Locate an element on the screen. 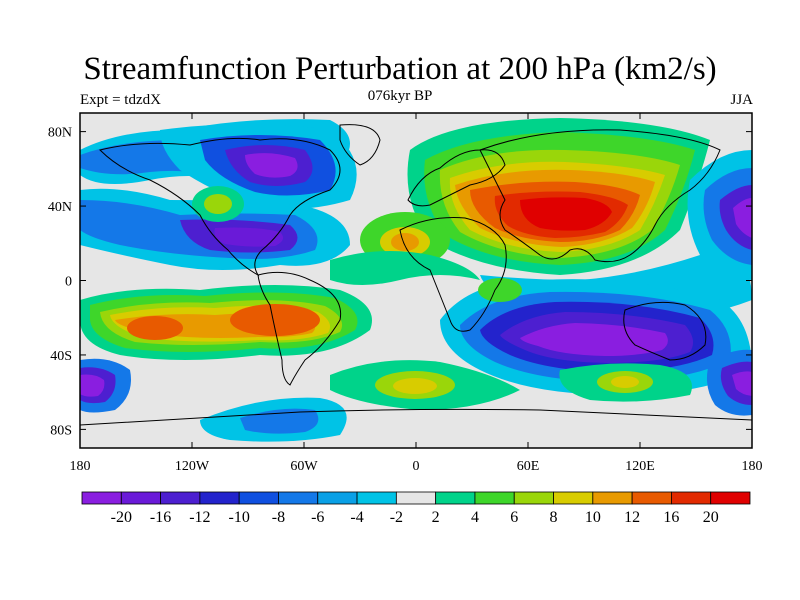  coast-asia is located at coordinates (600, 196).